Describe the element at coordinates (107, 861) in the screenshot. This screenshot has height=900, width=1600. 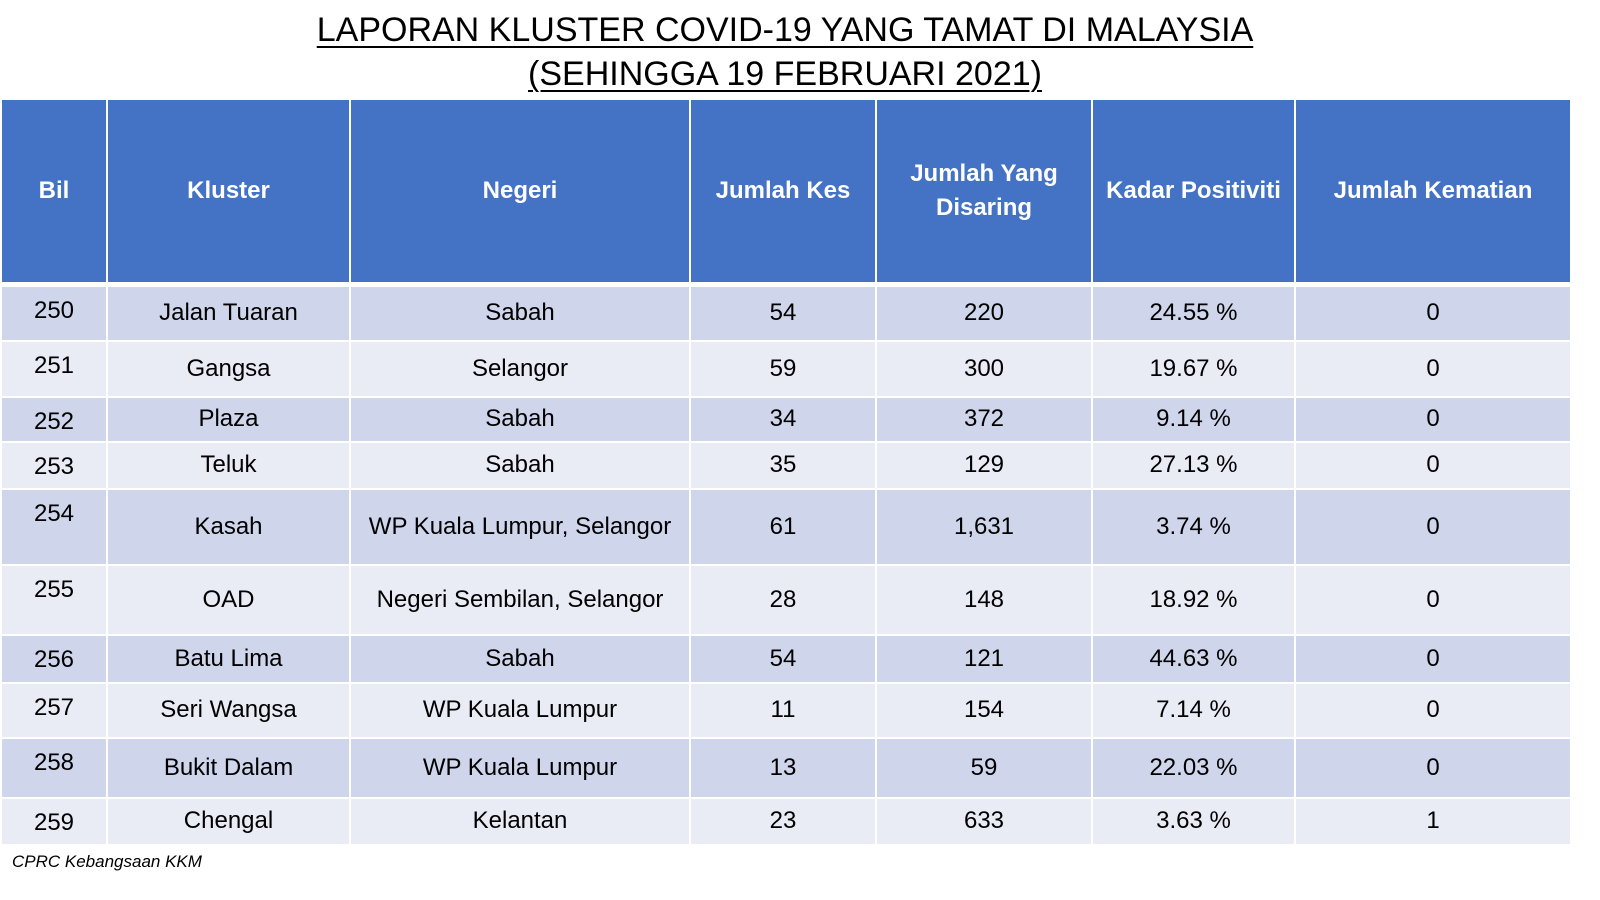
I see `source-note: CPRC Kebangsaan KKM` at that location.